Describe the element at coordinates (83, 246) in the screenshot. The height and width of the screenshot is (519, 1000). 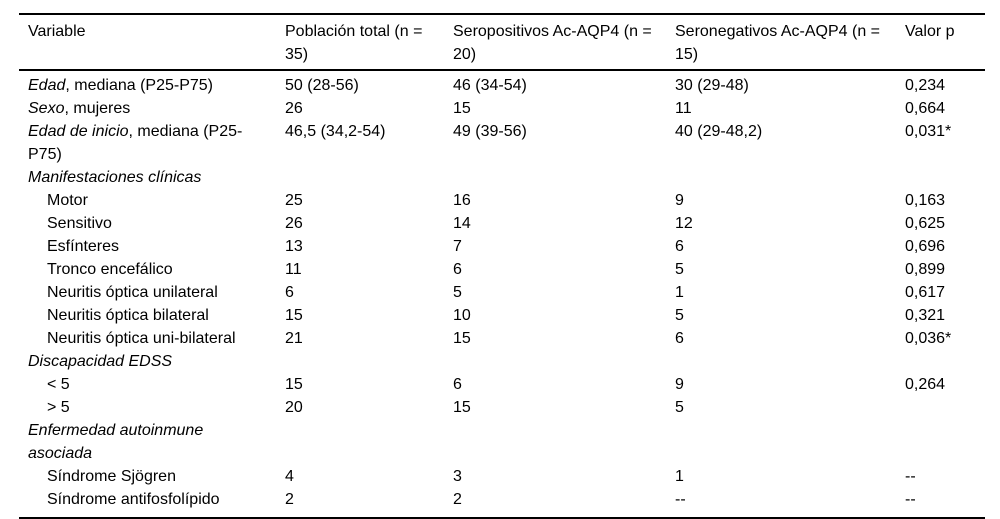
I see `row-label-text: Esfínteres` at that location.